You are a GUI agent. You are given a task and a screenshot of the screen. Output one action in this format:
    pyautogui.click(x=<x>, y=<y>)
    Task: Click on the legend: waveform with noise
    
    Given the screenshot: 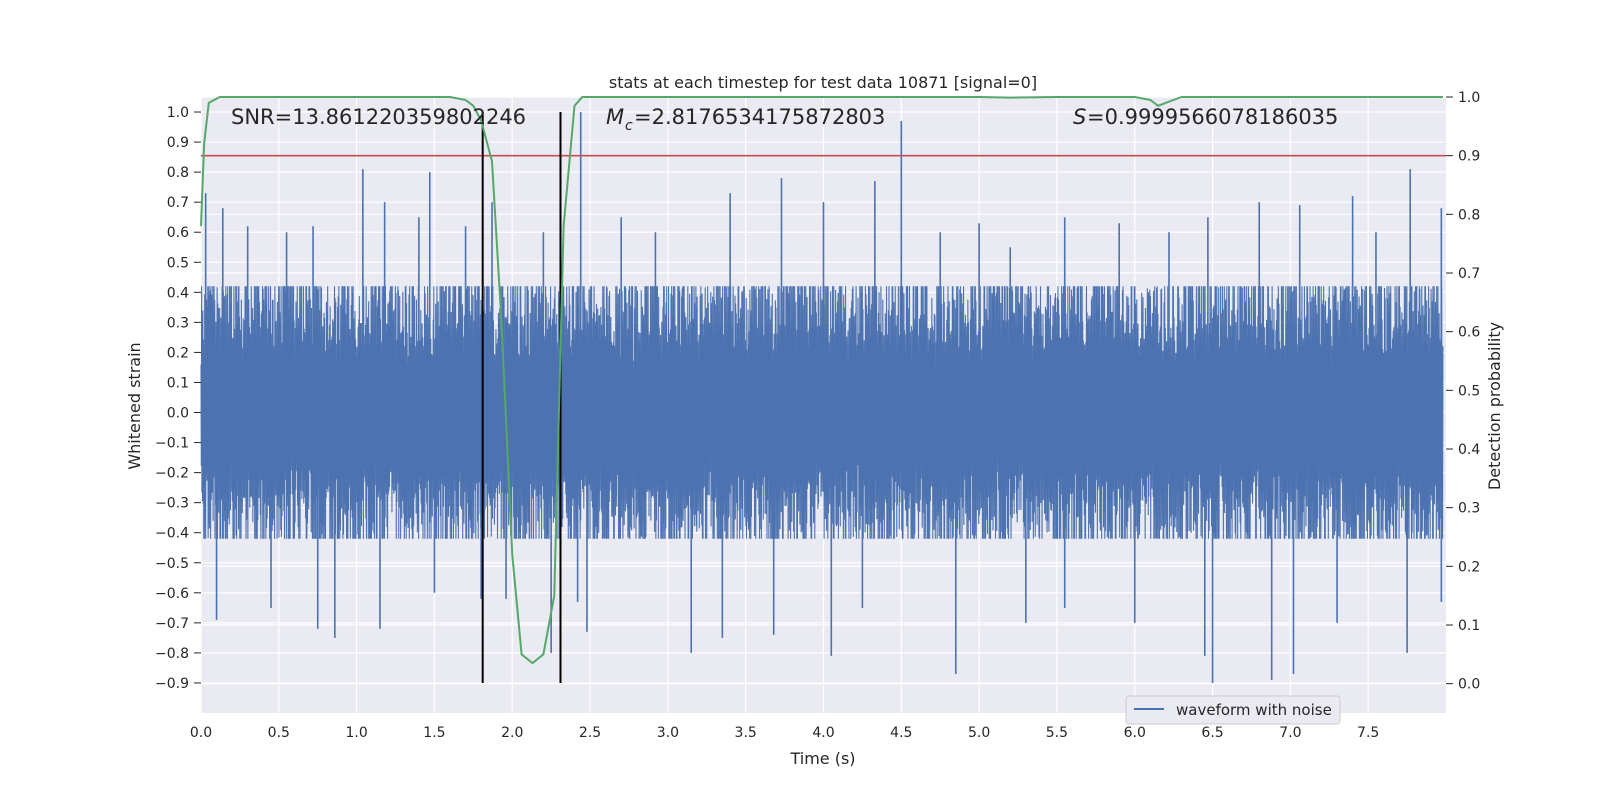 What is the action you would take?
    pyautogui.click(x=1233, y=710)
    